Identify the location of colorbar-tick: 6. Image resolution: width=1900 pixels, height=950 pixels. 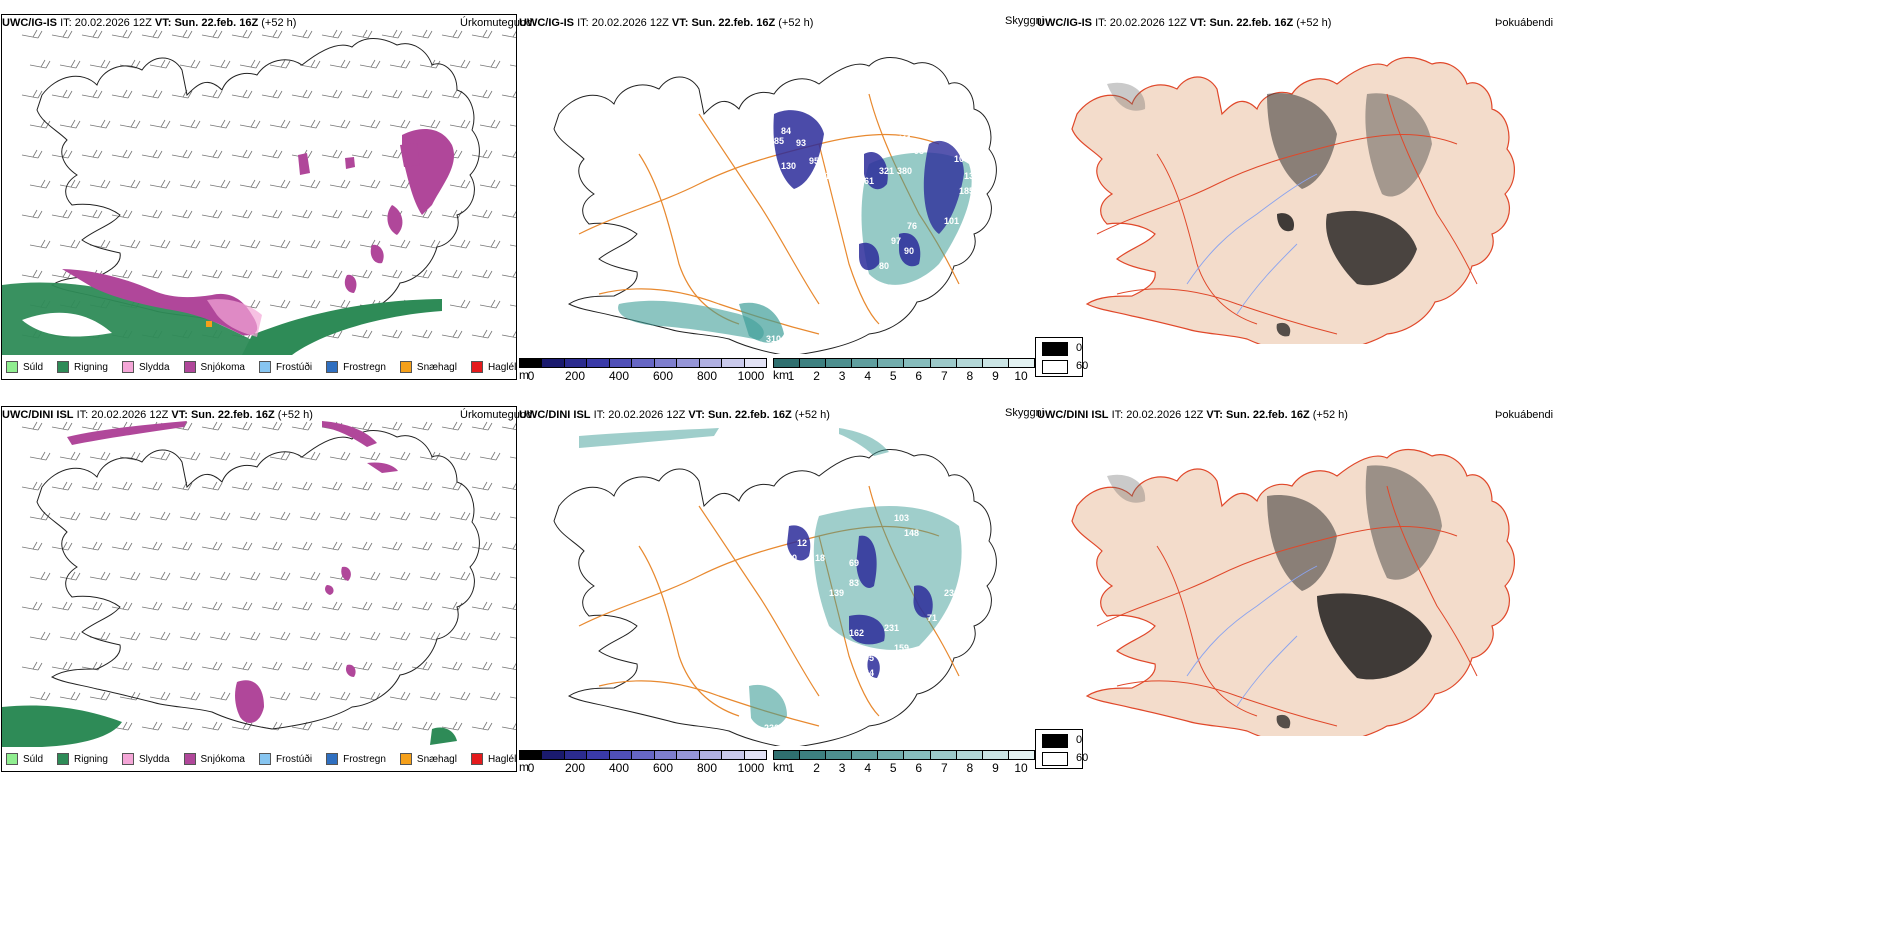
(919, 374).